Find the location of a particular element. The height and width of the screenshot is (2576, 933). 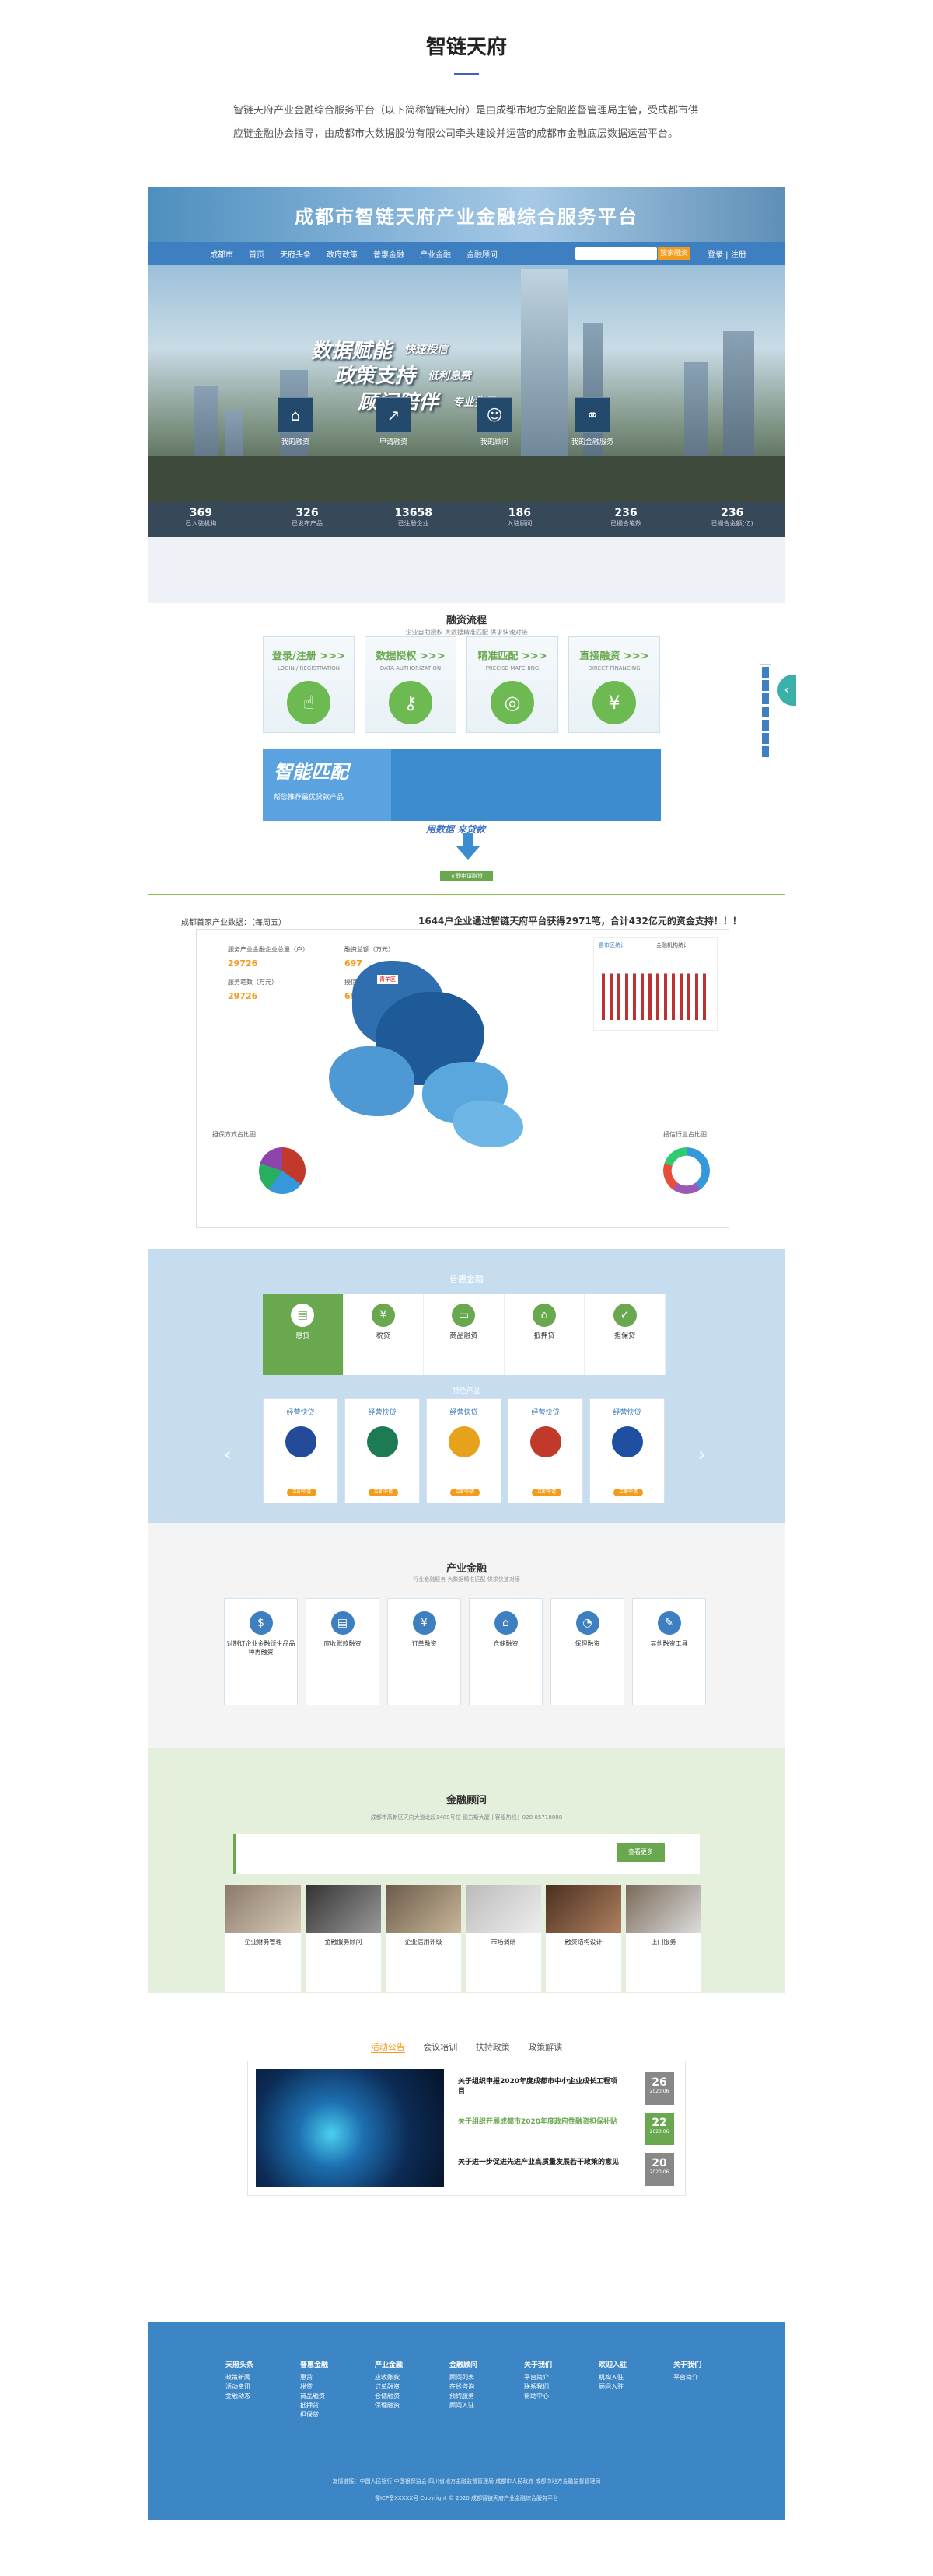

tab-guarantee: ✓ 担保贷 is located at coordinates (625, 1335).